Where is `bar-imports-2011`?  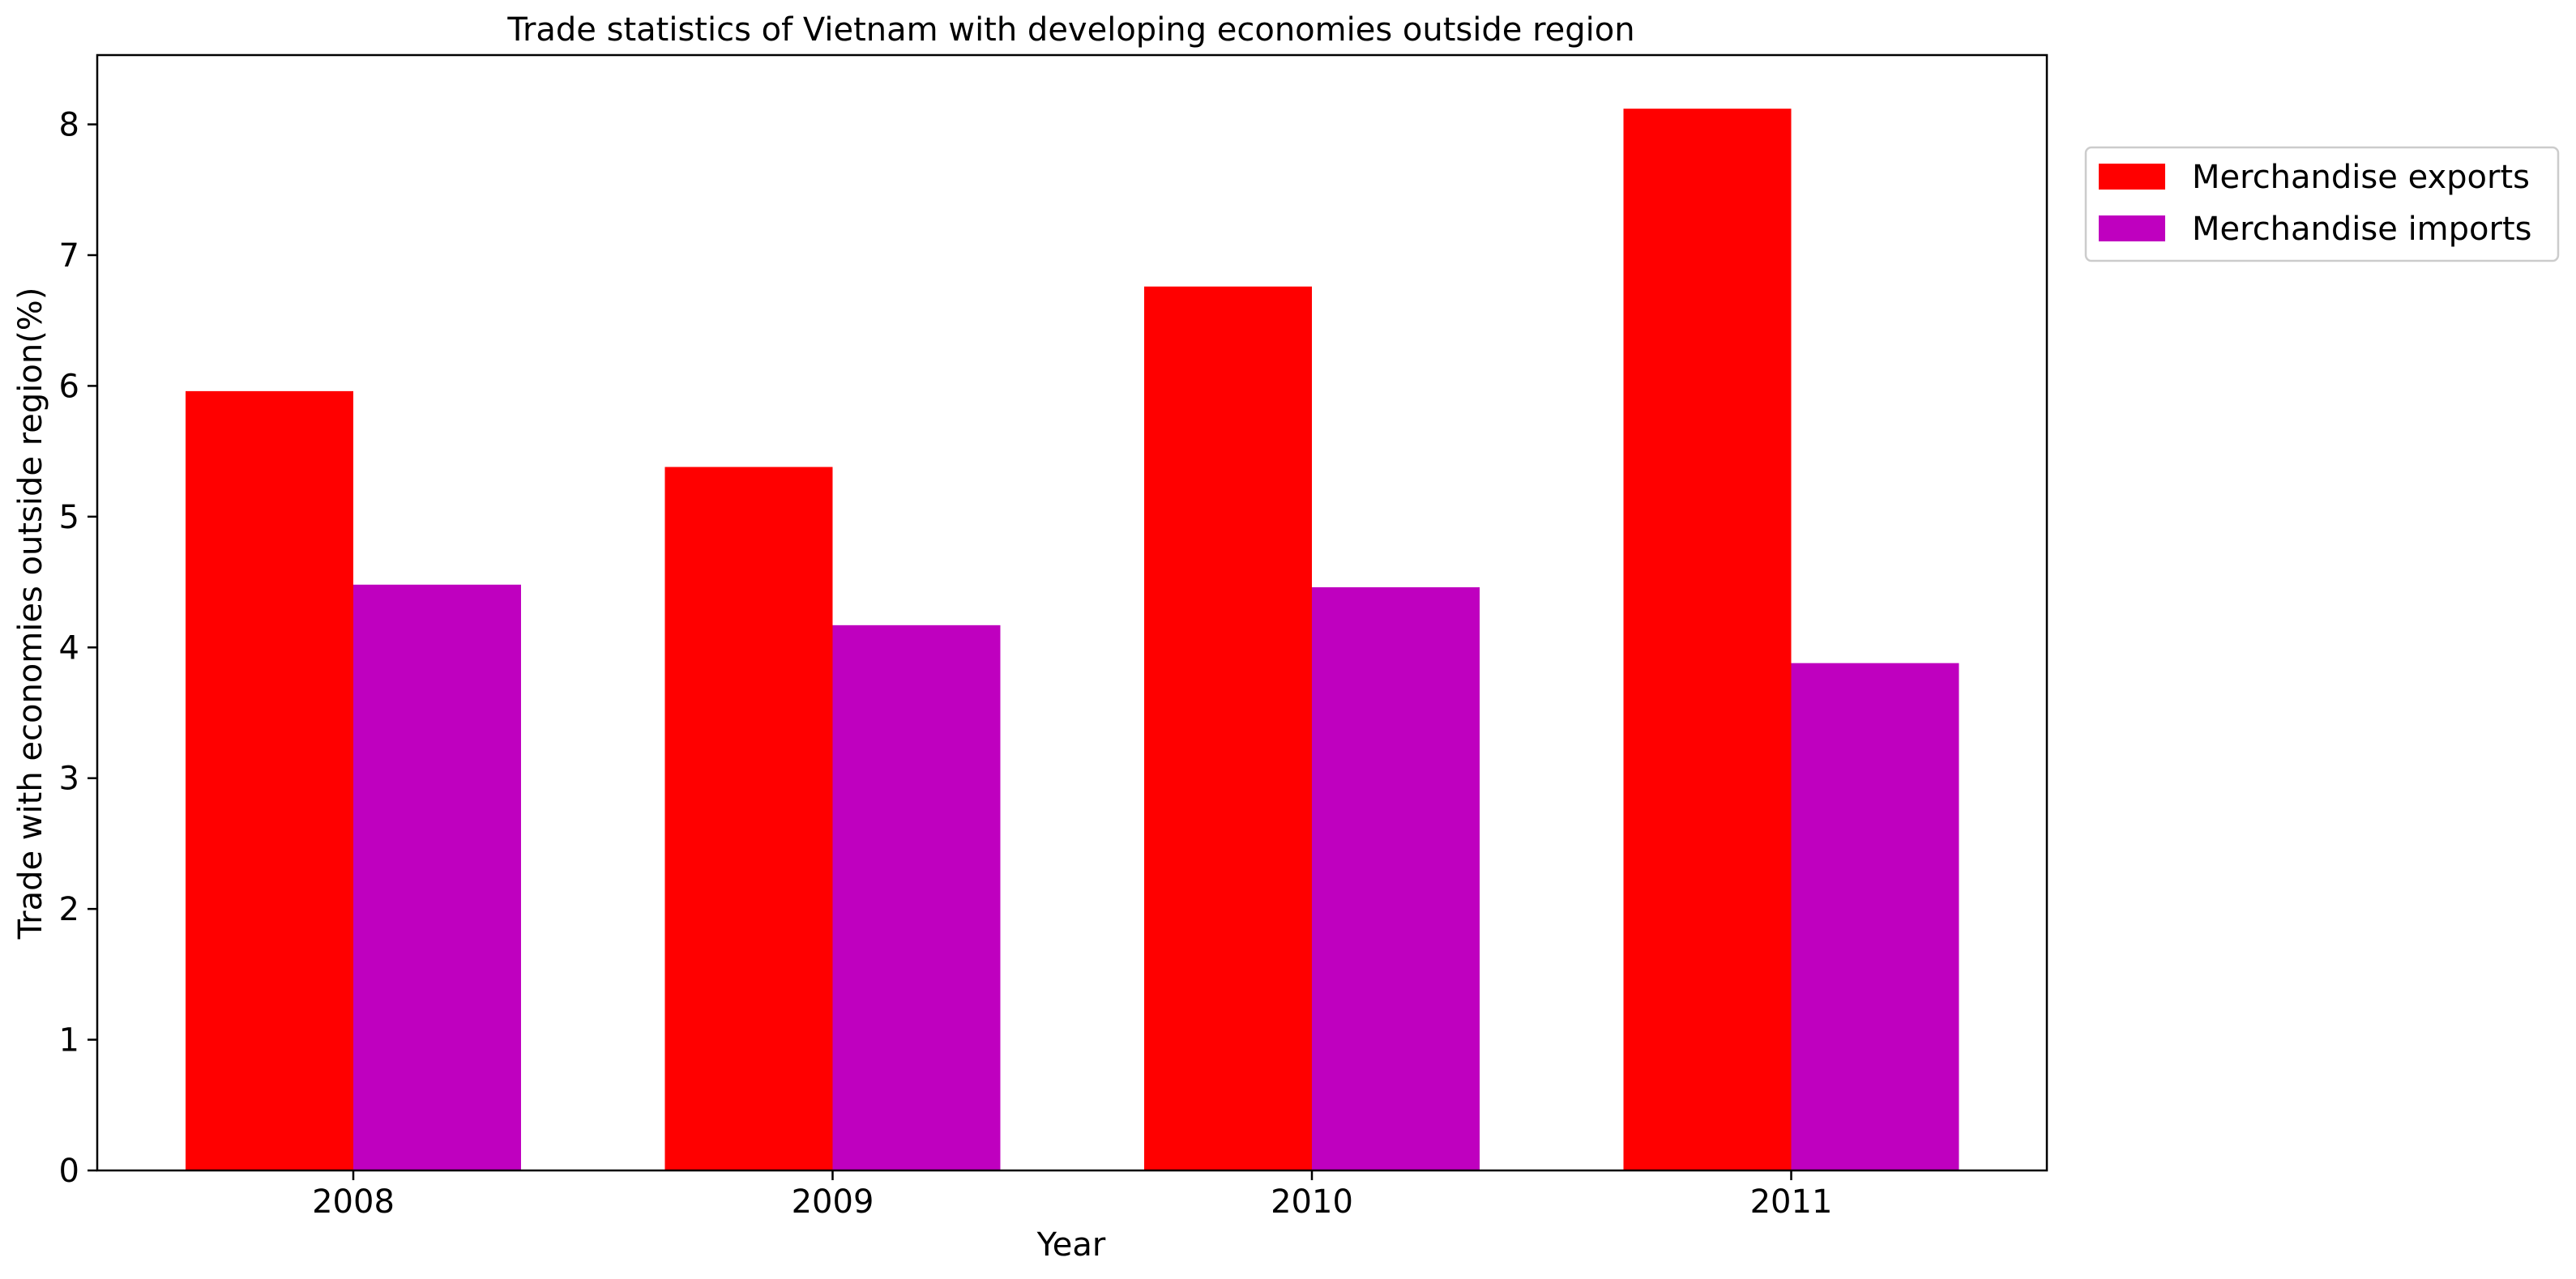 bar-imports-2011 is located at coordinates (1875, 916).